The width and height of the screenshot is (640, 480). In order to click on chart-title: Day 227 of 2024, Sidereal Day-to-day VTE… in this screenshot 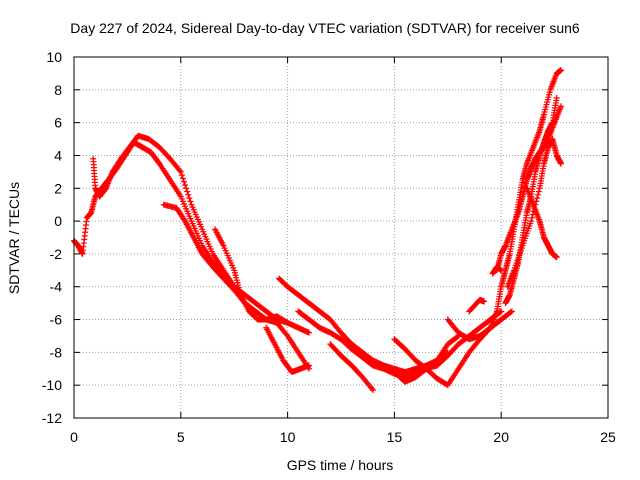, I will do `click(325, 28)`.